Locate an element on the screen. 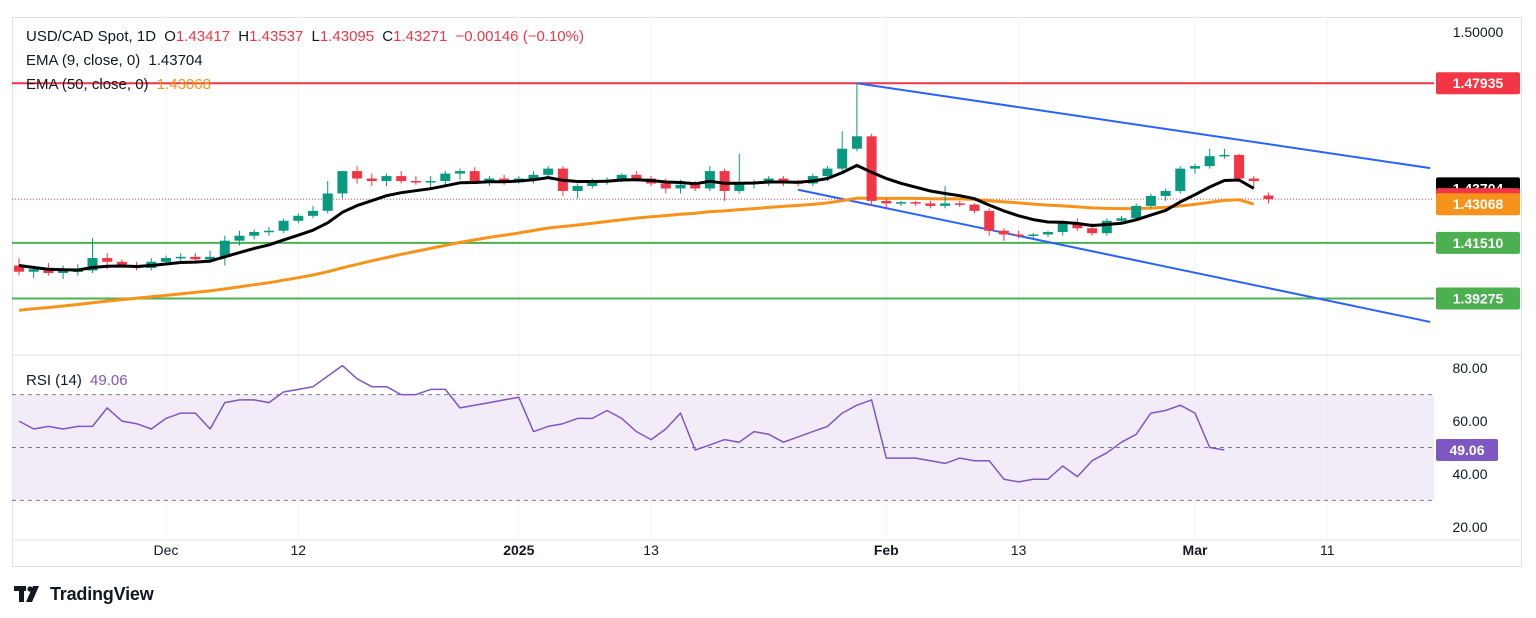  ema9-legend: EMA (9, close, 0) 1.43704 is located at coordinates (116, 61).